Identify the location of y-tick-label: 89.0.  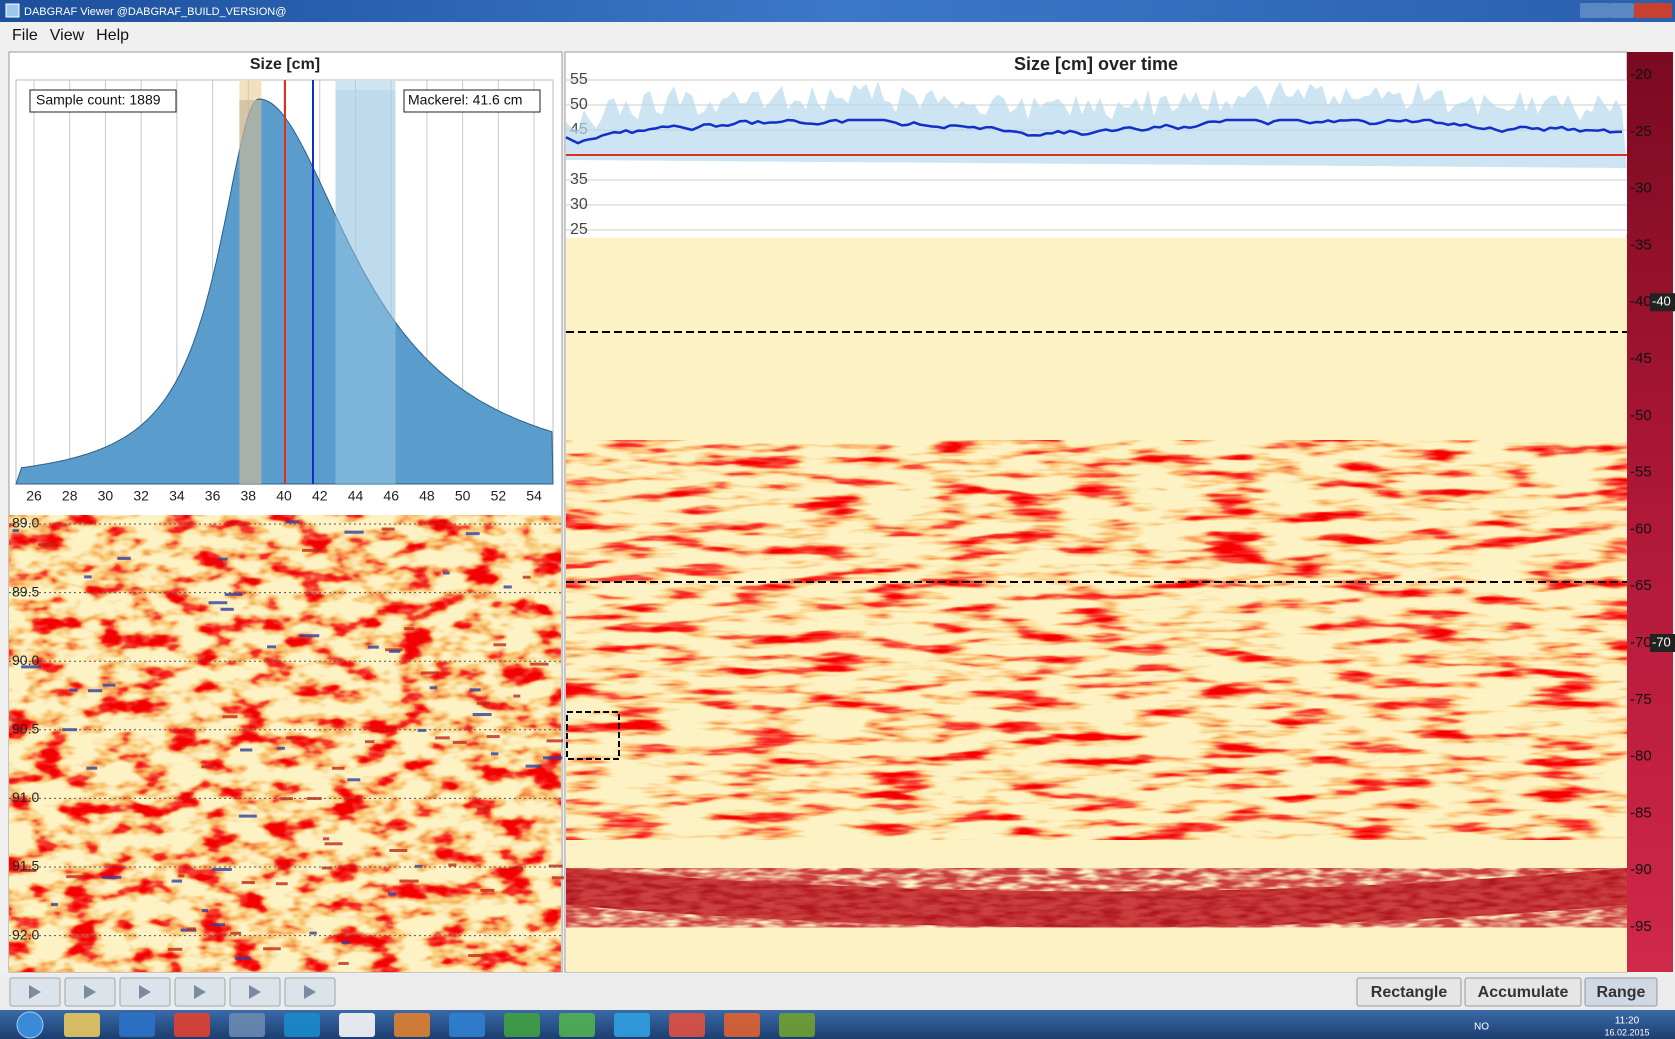
(25, 523).